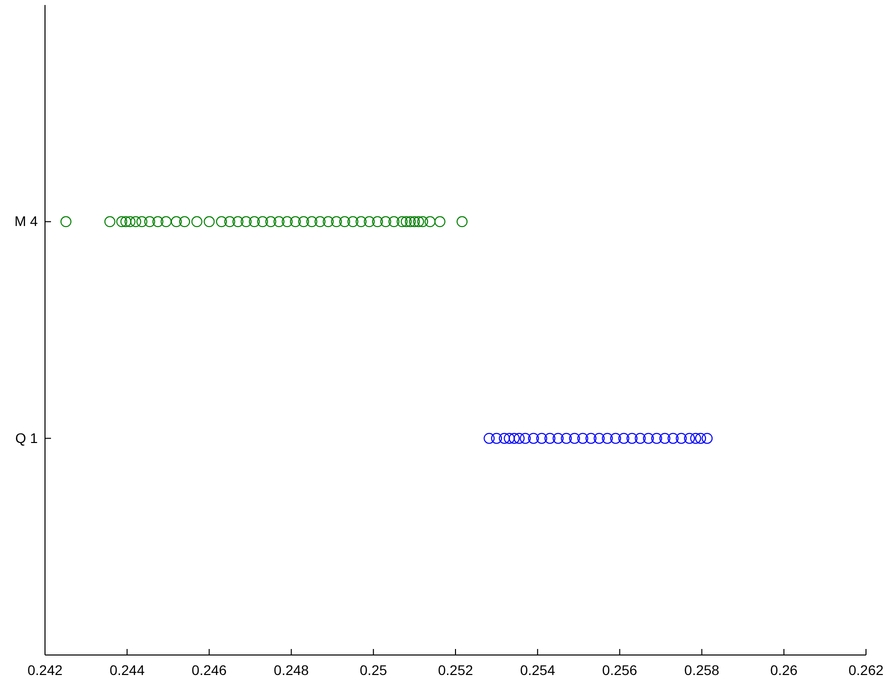 The width and height of the screenshot is (894, 684). Describe the element at coordinates (26, 438) in the screenshot. I see `y-tick-label: Q 1` at that location.